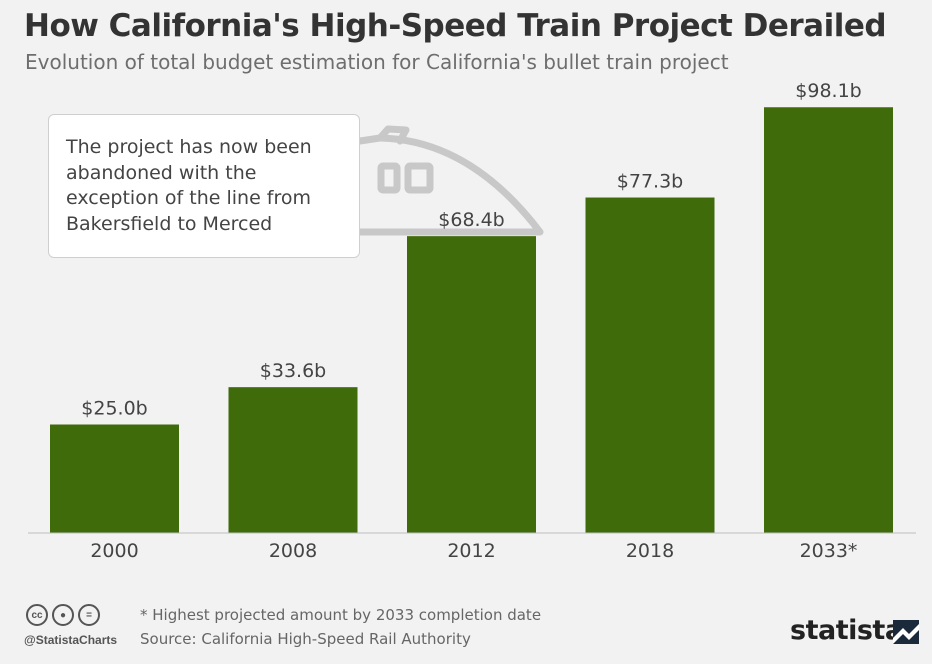 The width and height of the screenshot is (932, 664). Describe the element at coordinates (471, 220) in the screenshot. I see `value-label: $68.4b` at that location.